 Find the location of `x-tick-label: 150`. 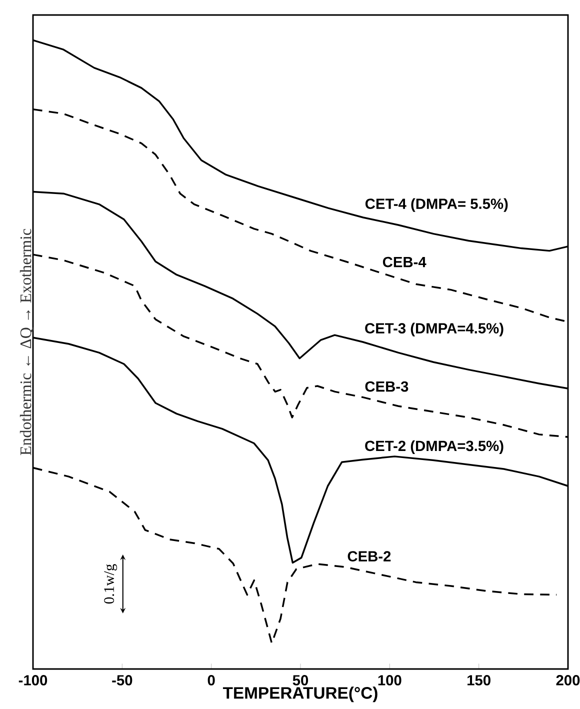

x-tick-label: 150 is located at coordinates (479, 680).